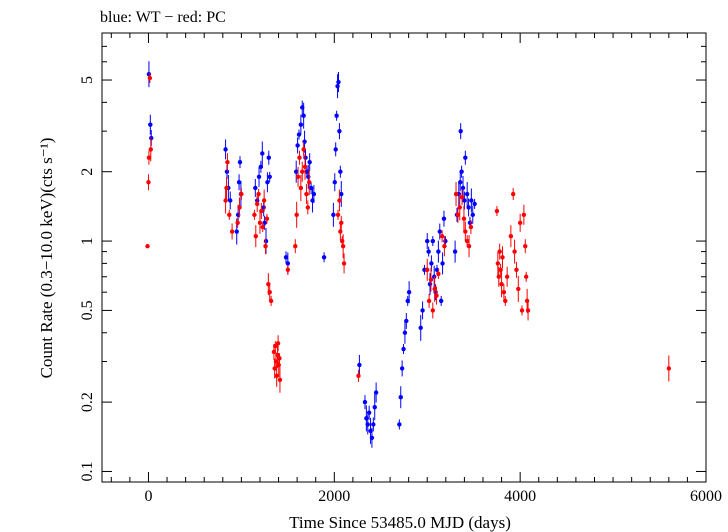  What do you see at coordinates (148, 496) in the screenshot?
I see `x-tick-label: 0` at bounding box center [148, 496].